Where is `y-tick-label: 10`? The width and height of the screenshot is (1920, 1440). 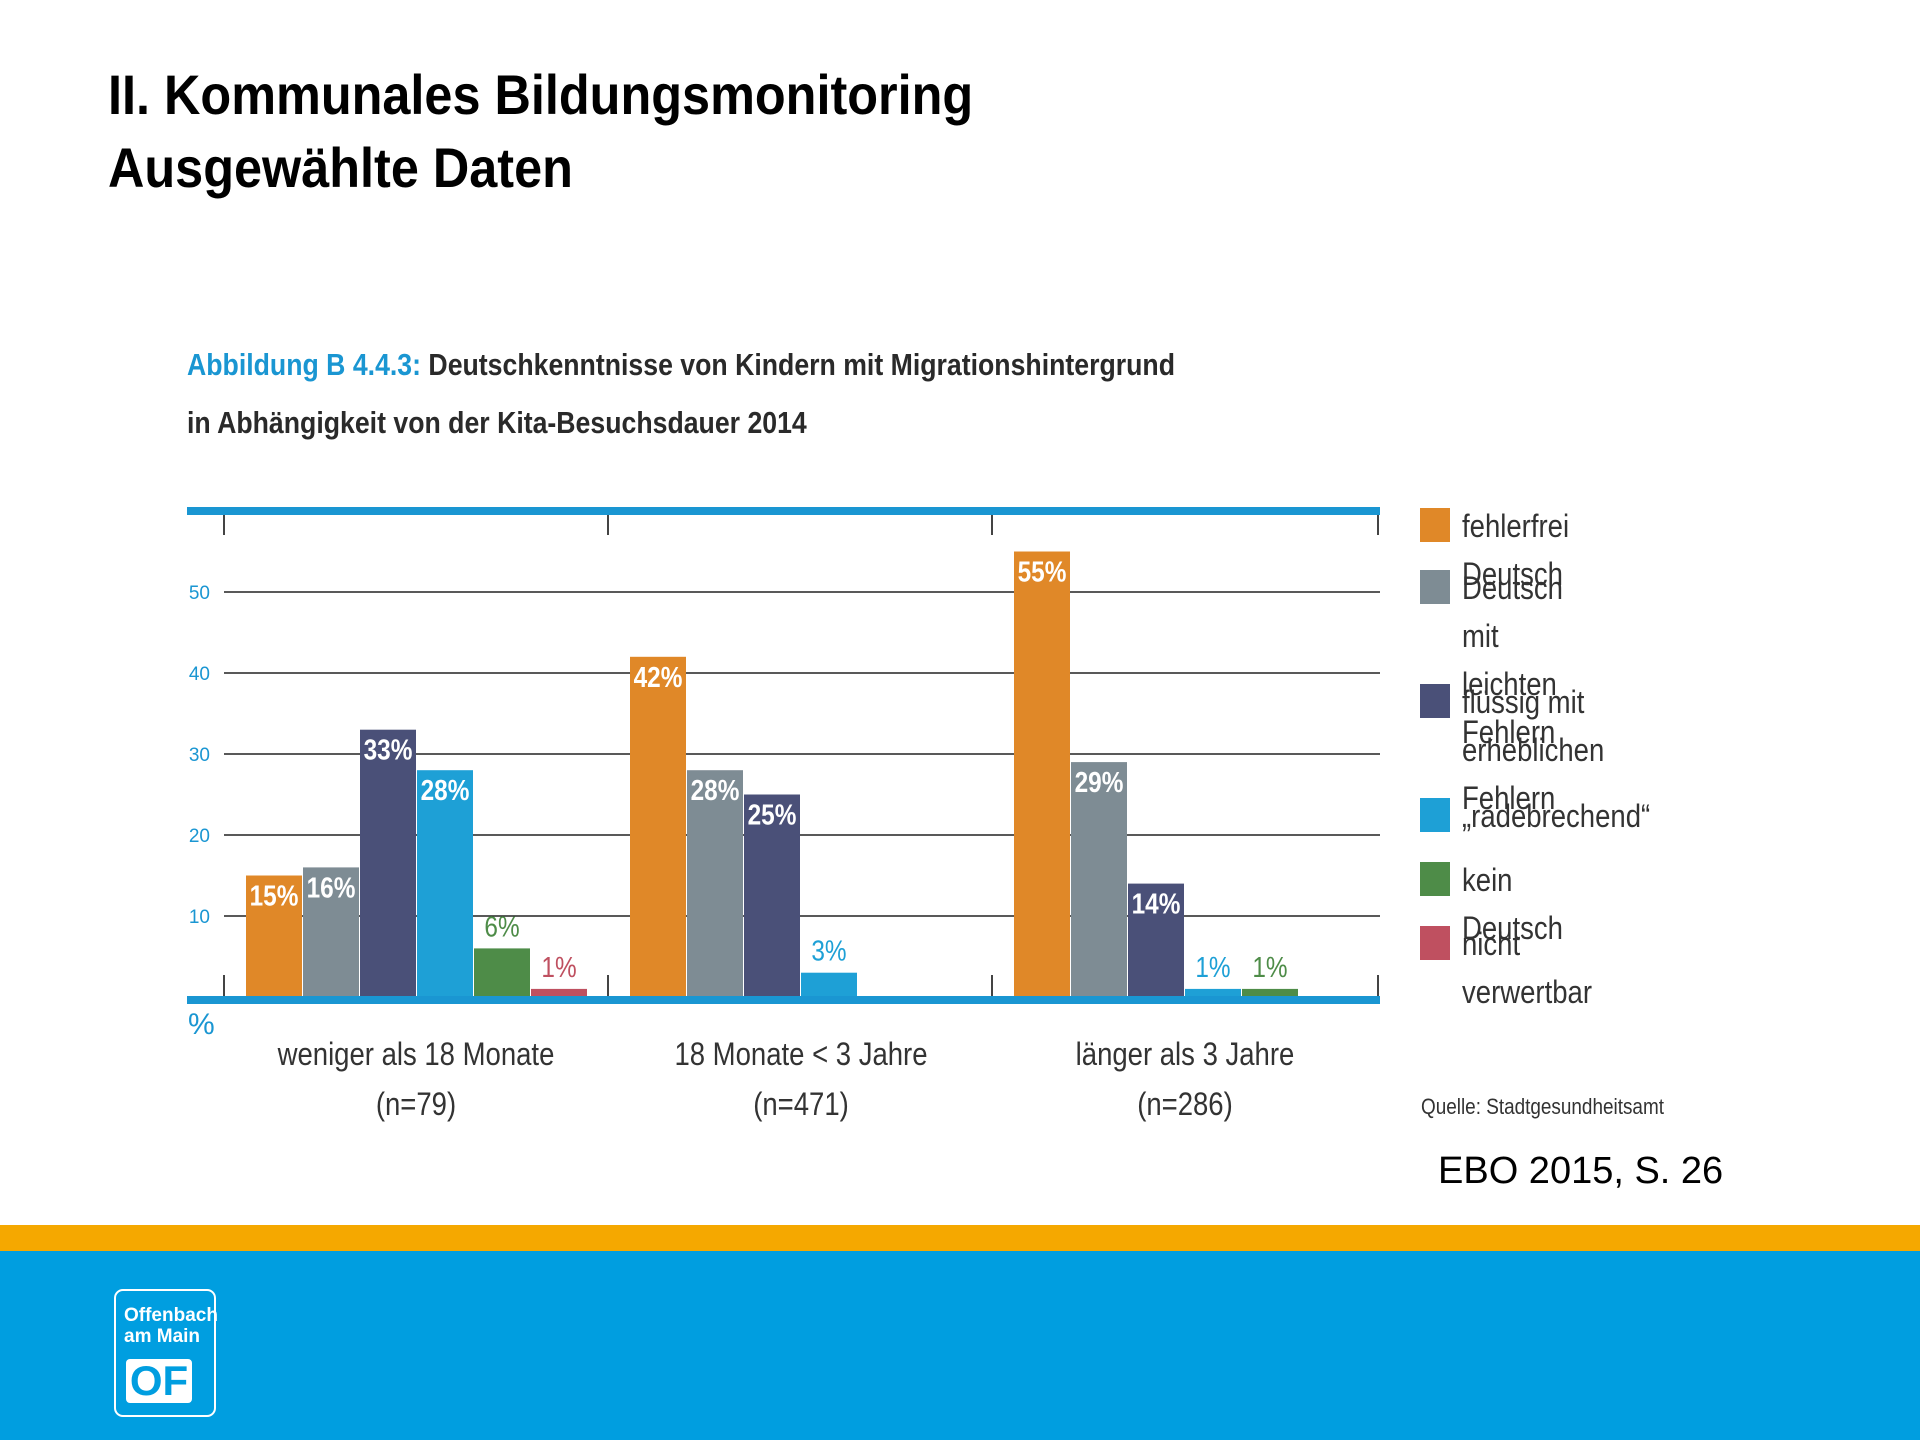 y-tick-label: 10 is located at coordinates (199, 917).